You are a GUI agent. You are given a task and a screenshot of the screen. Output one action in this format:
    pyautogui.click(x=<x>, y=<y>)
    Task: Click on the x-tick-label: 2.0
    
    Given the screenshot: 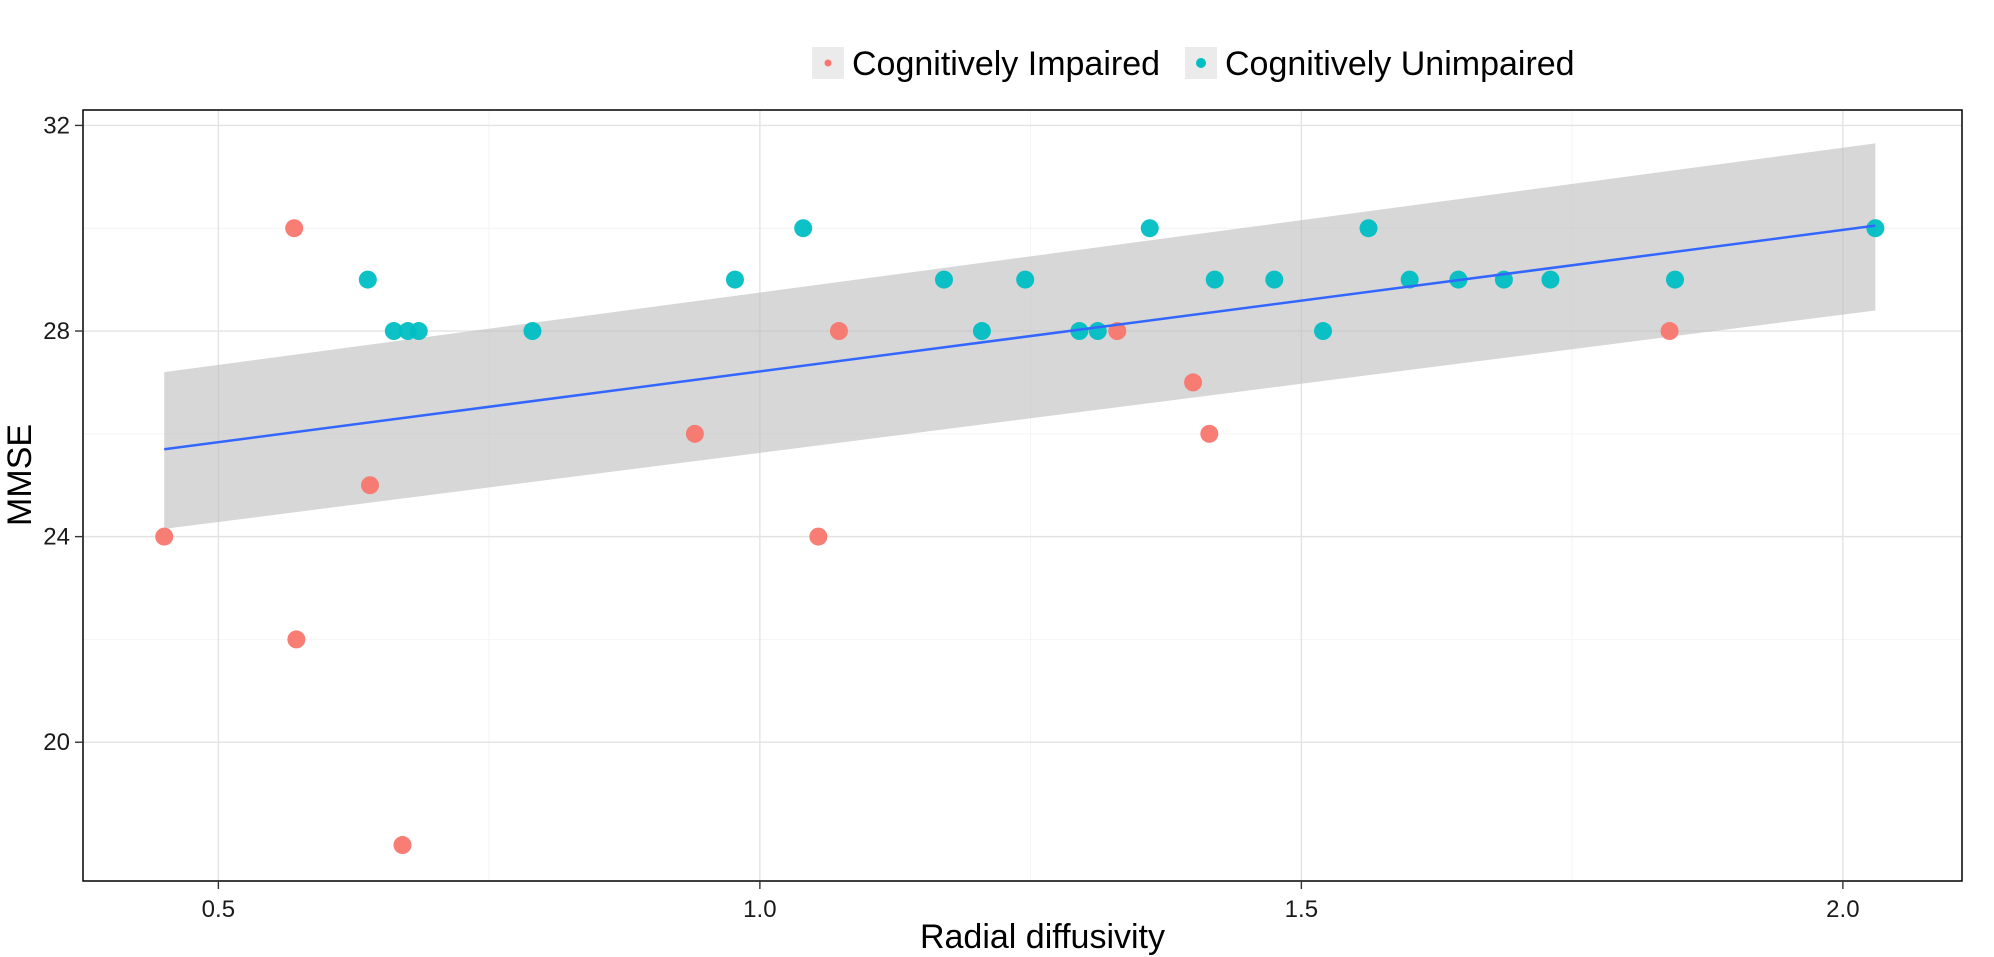 What is the action you would take?
    pyautogui.click(x=1842, y=909)
    